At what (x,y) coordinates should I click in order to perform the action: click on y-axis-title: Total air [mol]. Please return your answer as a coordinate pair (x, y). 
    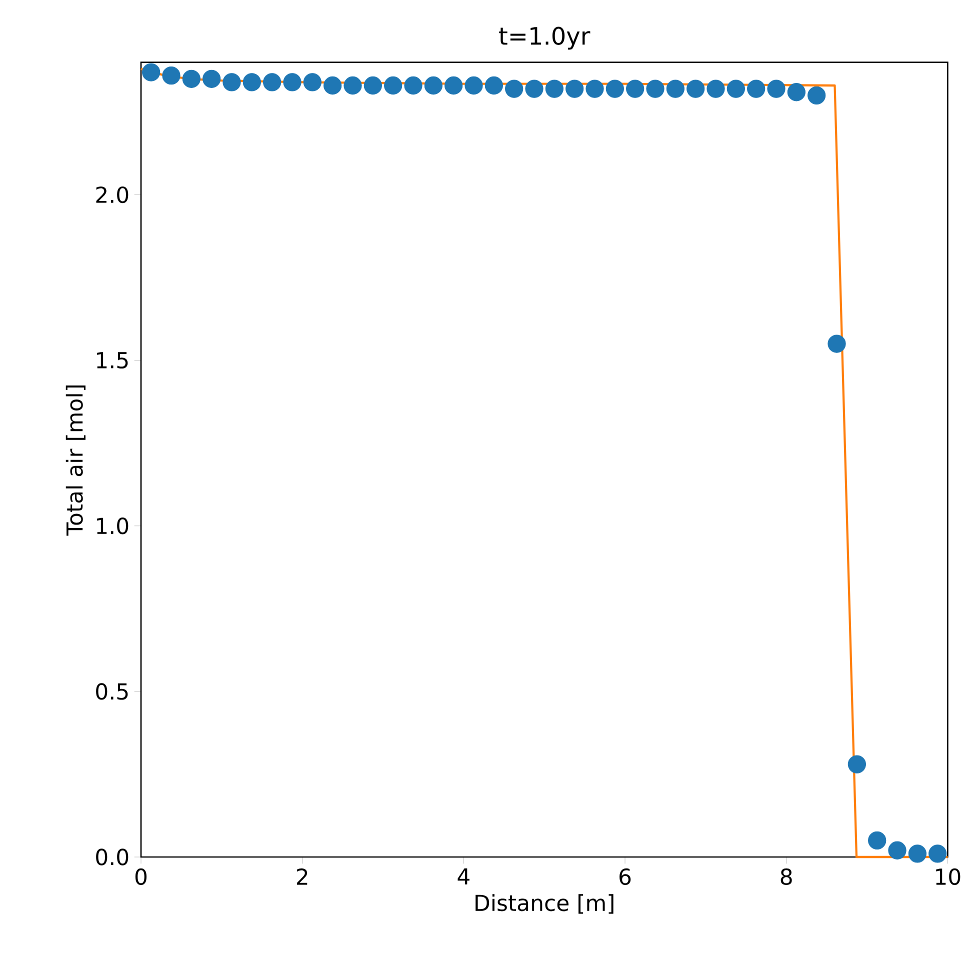
    Looking at the image, I should click on (76, 460).